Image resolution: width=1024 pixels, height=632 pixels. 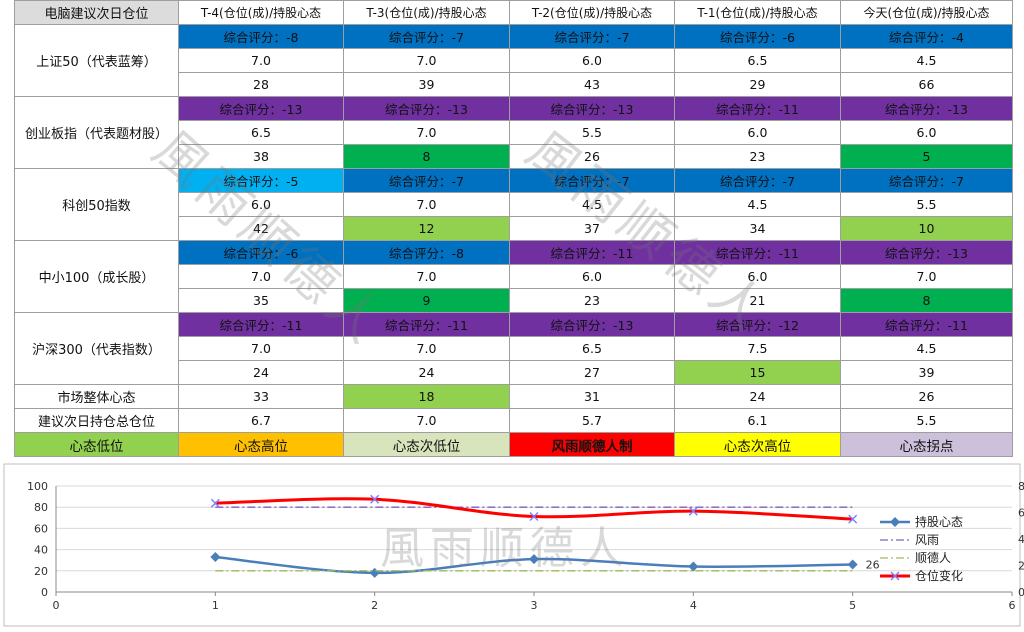 What do you see at coordinates (261, 420) in the screenshot?
I see `total-position-cell: 6.7` at bounding box center [261, 420].